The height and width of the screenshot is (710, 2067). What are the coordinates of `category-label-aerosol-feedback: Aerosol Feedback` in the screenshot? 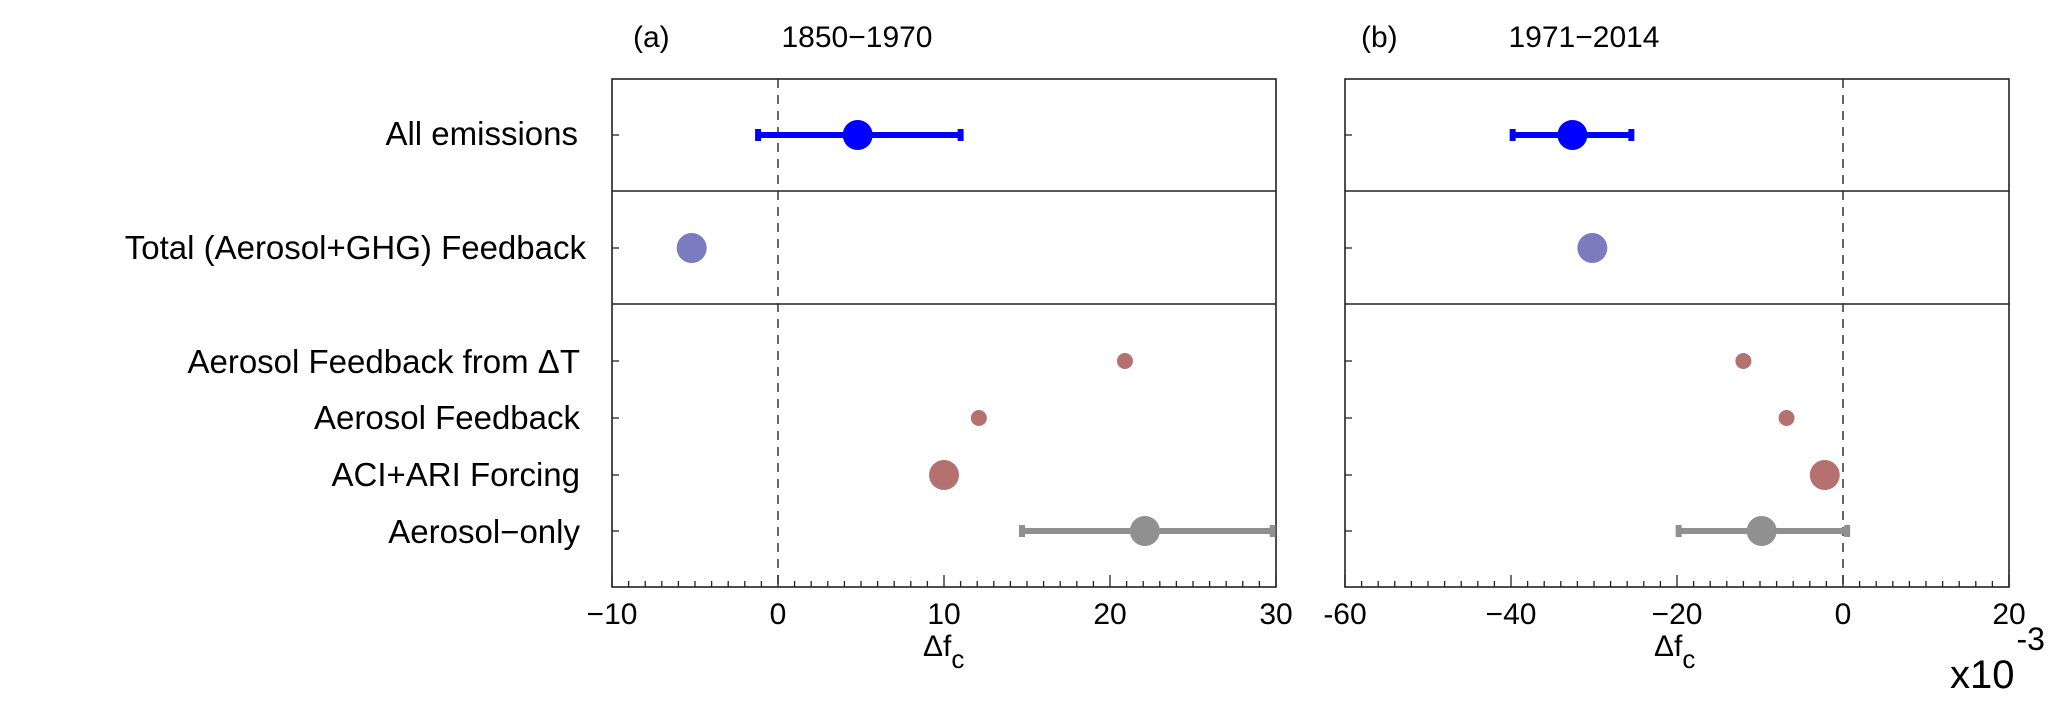 It's located at (447, 417).